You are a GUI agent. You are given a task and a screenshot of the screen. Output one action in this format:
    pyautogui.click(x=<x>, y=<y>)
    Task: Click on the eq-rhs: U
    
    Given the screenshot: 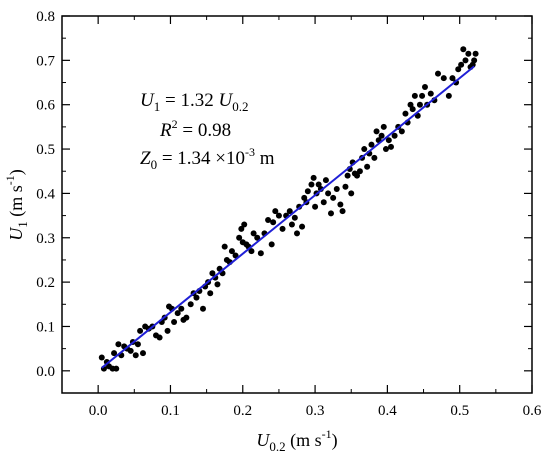 What is the action you would take?
    pyautogui.click(x=225, y=100)
    